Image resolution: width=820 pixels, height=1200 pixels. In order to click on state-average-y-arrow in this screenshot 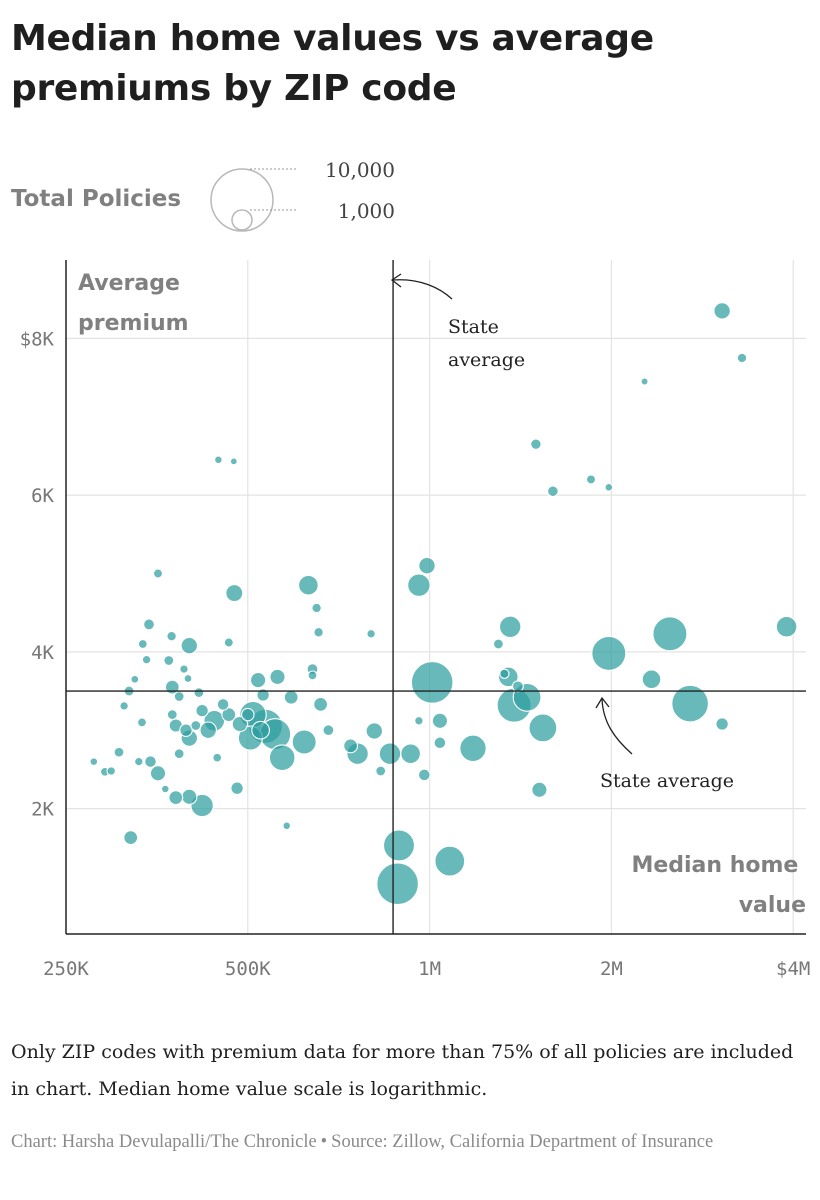, I will do `click(617, 726)`.